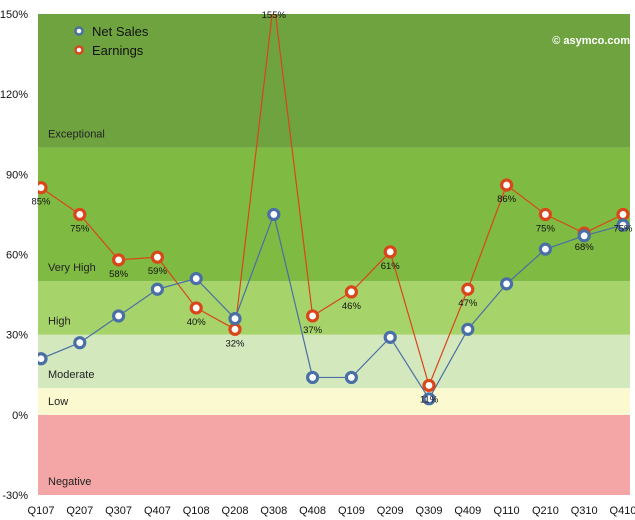 This screenshot has height=520, width=635. What do you see at coordinates (17, 336) in the screenshot?
I see `y-tick-label: 30%` at bounding box center [17, 336].